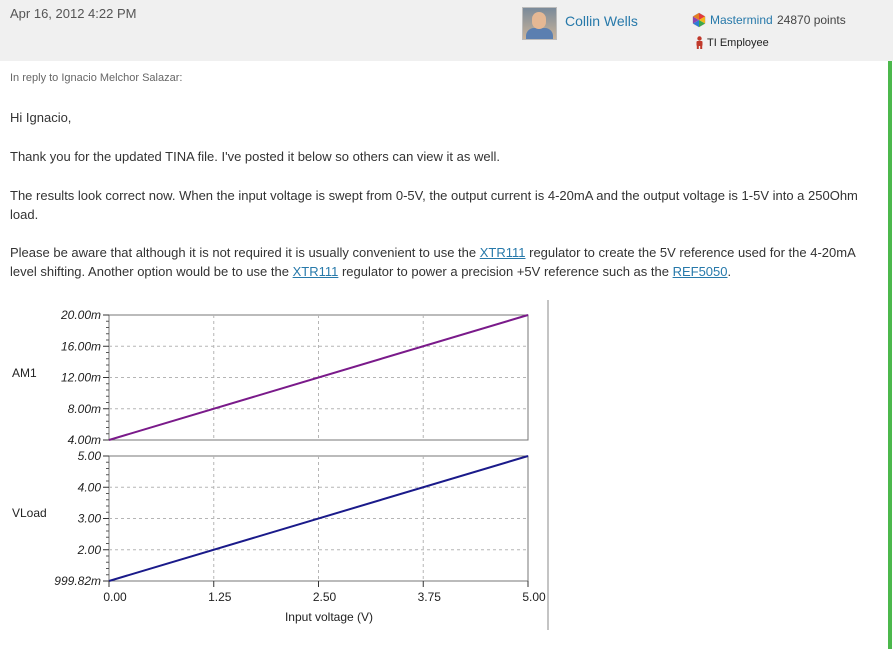 This screenshot has height=649, width=893. I want to click on mastermind-rank-icon, so click(699, 20).